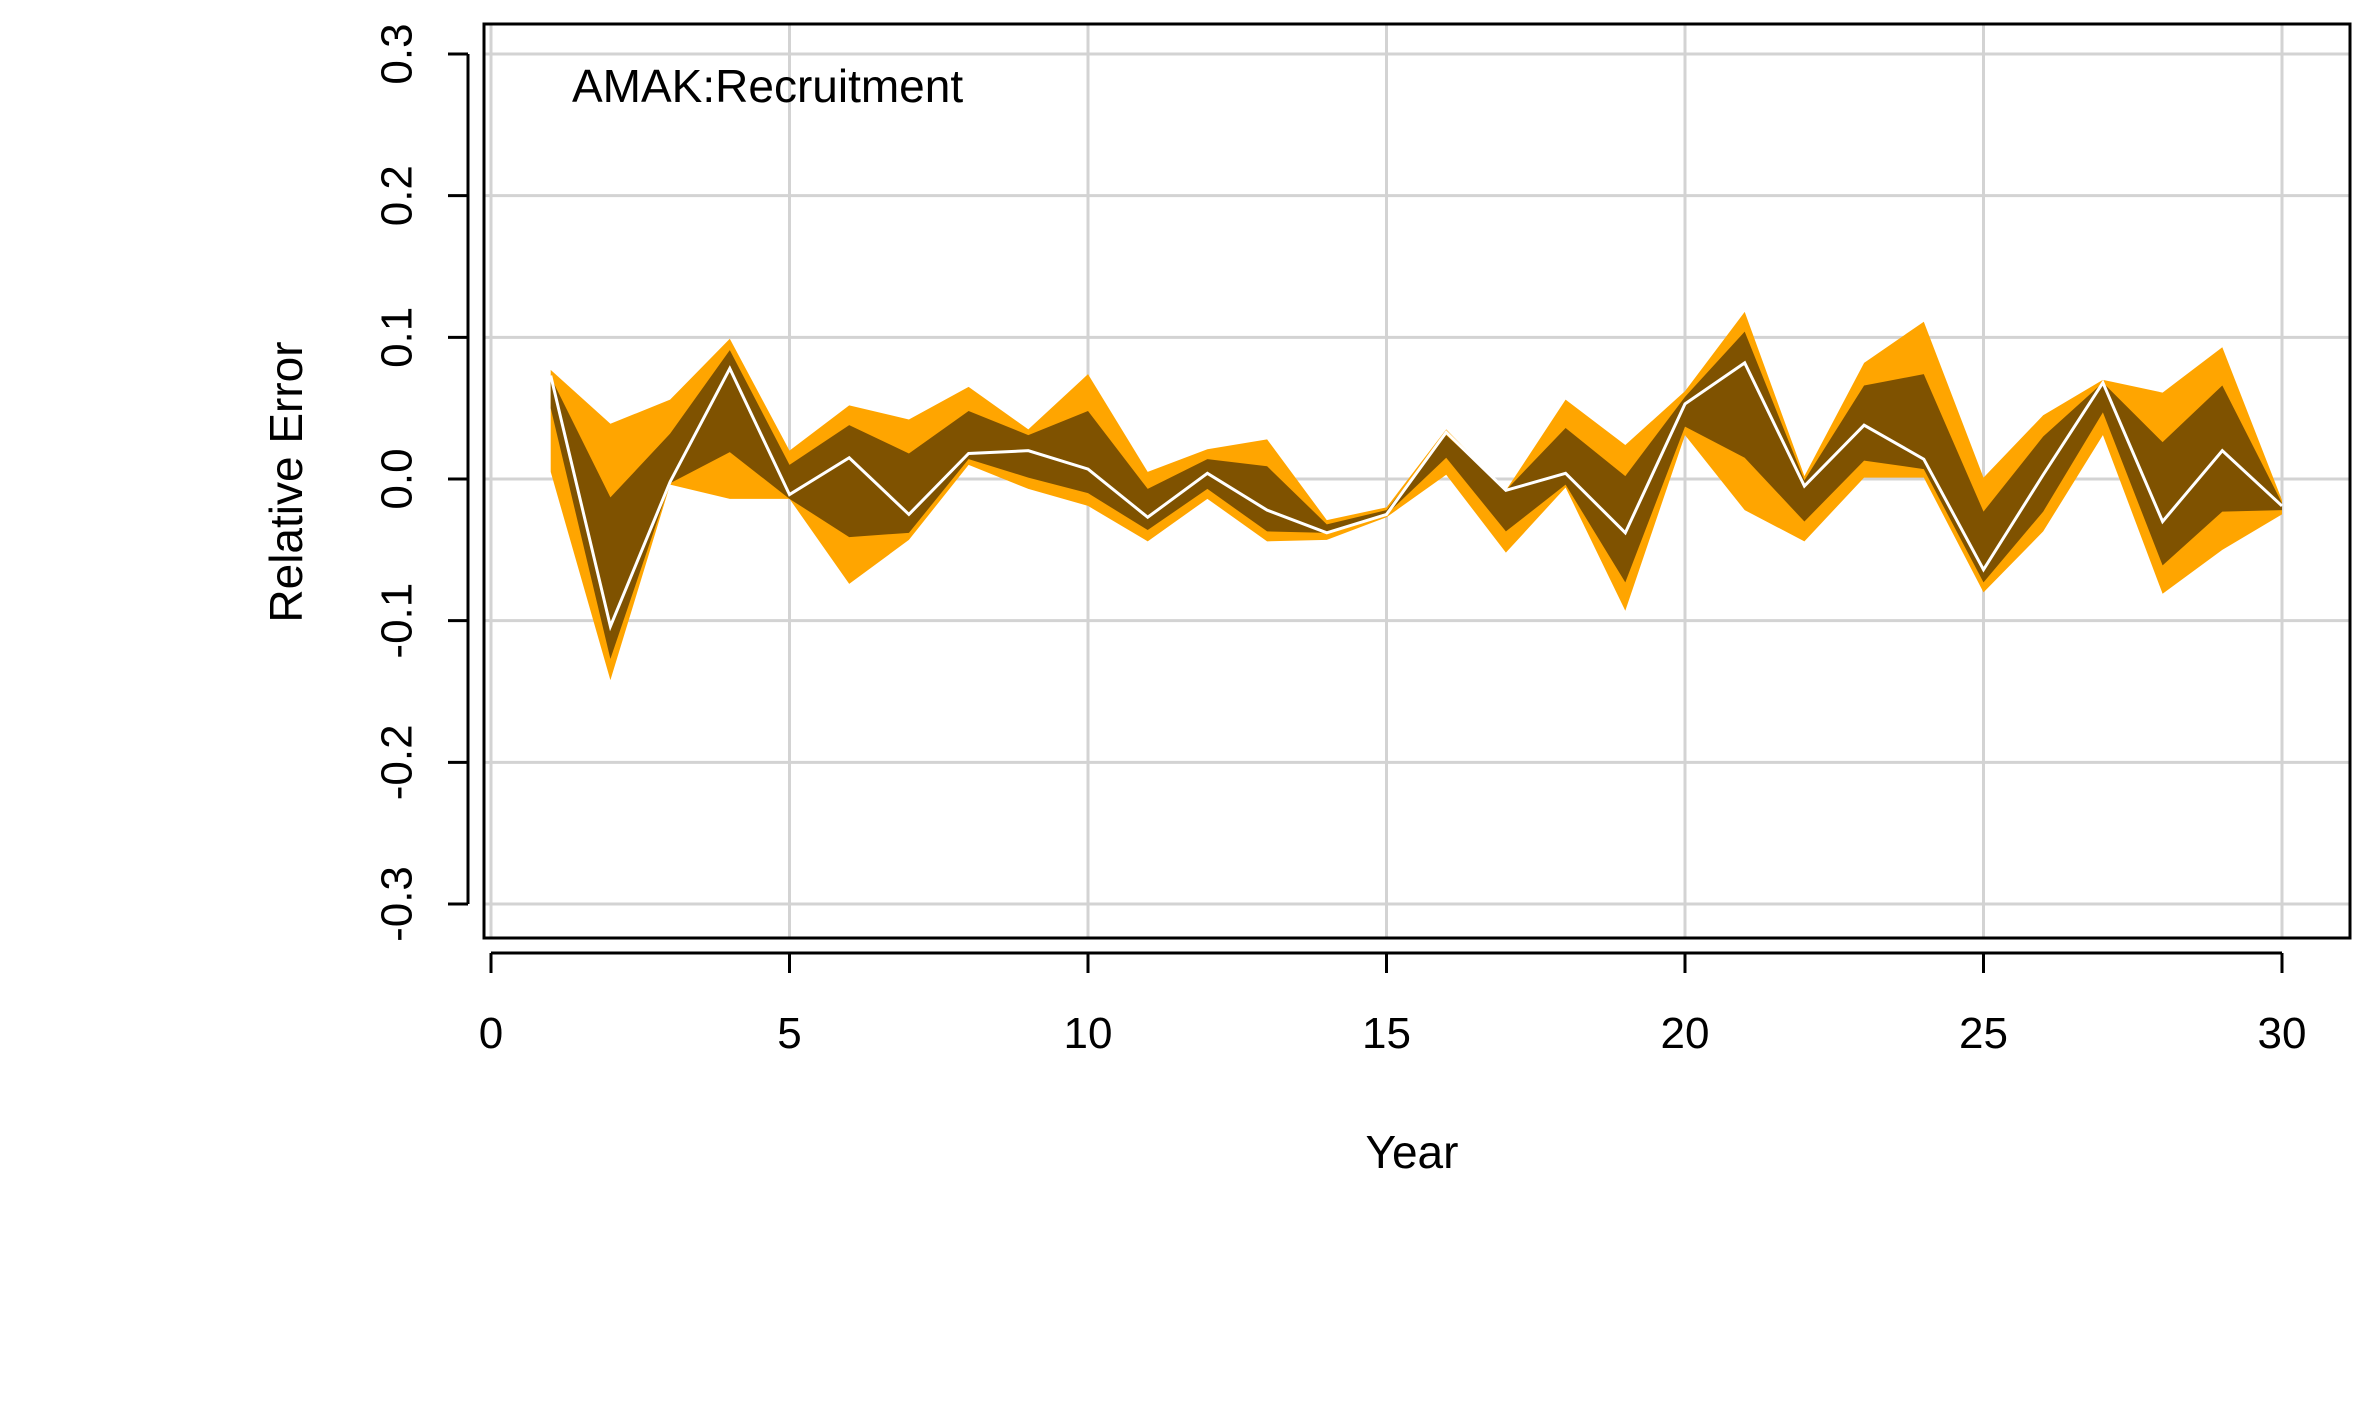 The image size is (2362, 1417). I want to click on x-tick-label: 15, so click(1386, 1033).